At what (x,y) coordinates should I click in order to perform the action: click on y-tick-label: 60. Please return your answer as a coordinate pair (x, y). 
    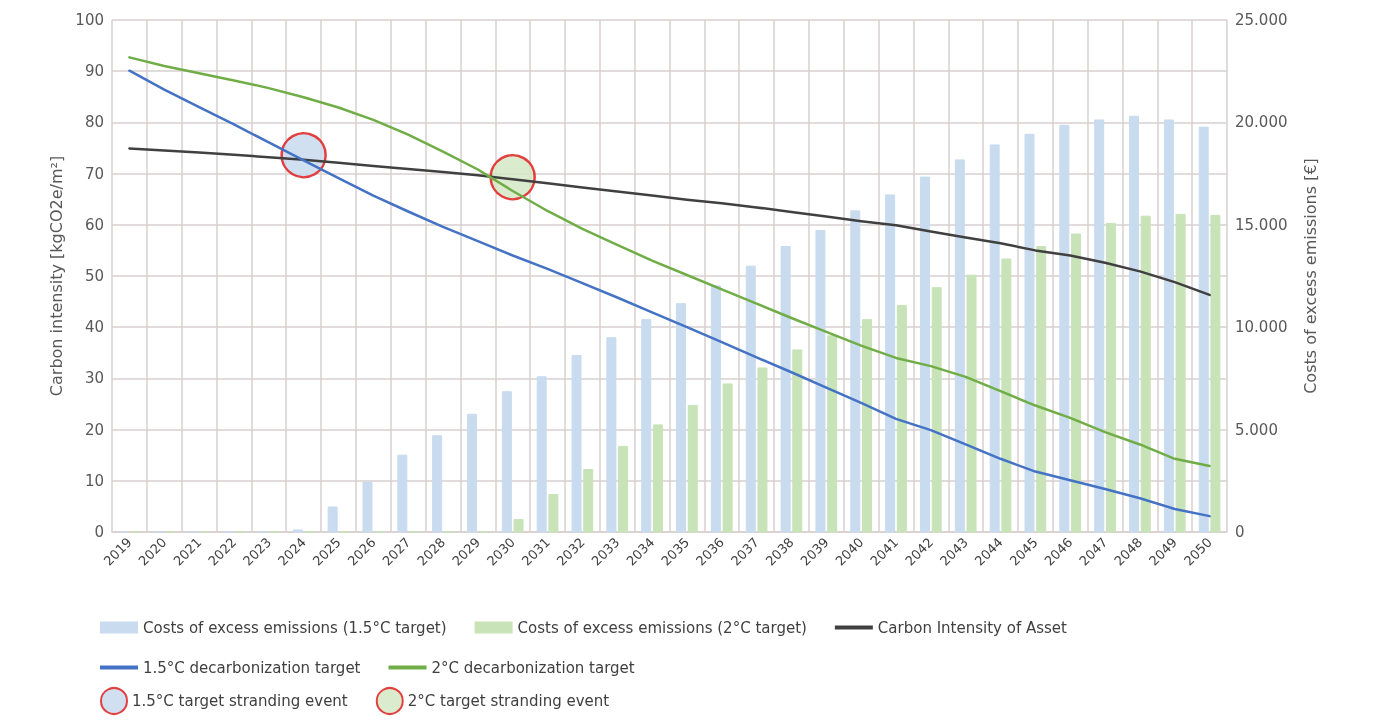
    Looking at the image, I should click on (94, 224).